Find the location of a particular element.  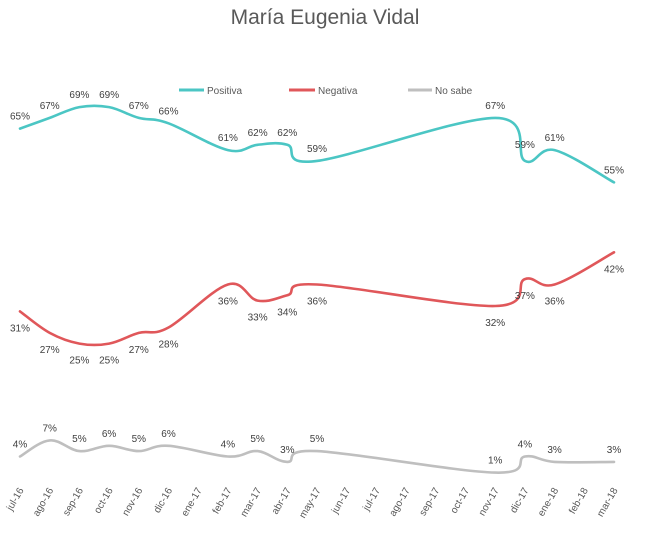

data-label-negativa: 31% is located at coordinates (20, 328).